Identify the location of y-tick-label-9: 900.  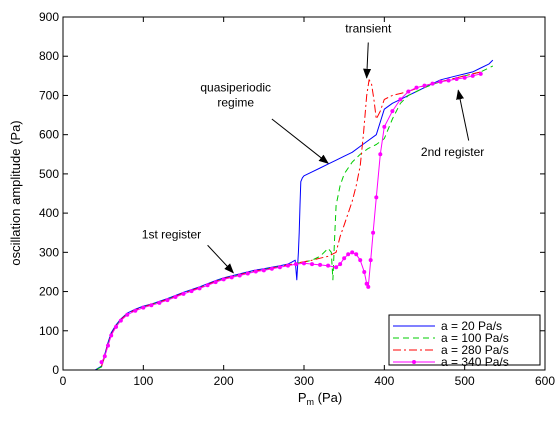
(49, 17).